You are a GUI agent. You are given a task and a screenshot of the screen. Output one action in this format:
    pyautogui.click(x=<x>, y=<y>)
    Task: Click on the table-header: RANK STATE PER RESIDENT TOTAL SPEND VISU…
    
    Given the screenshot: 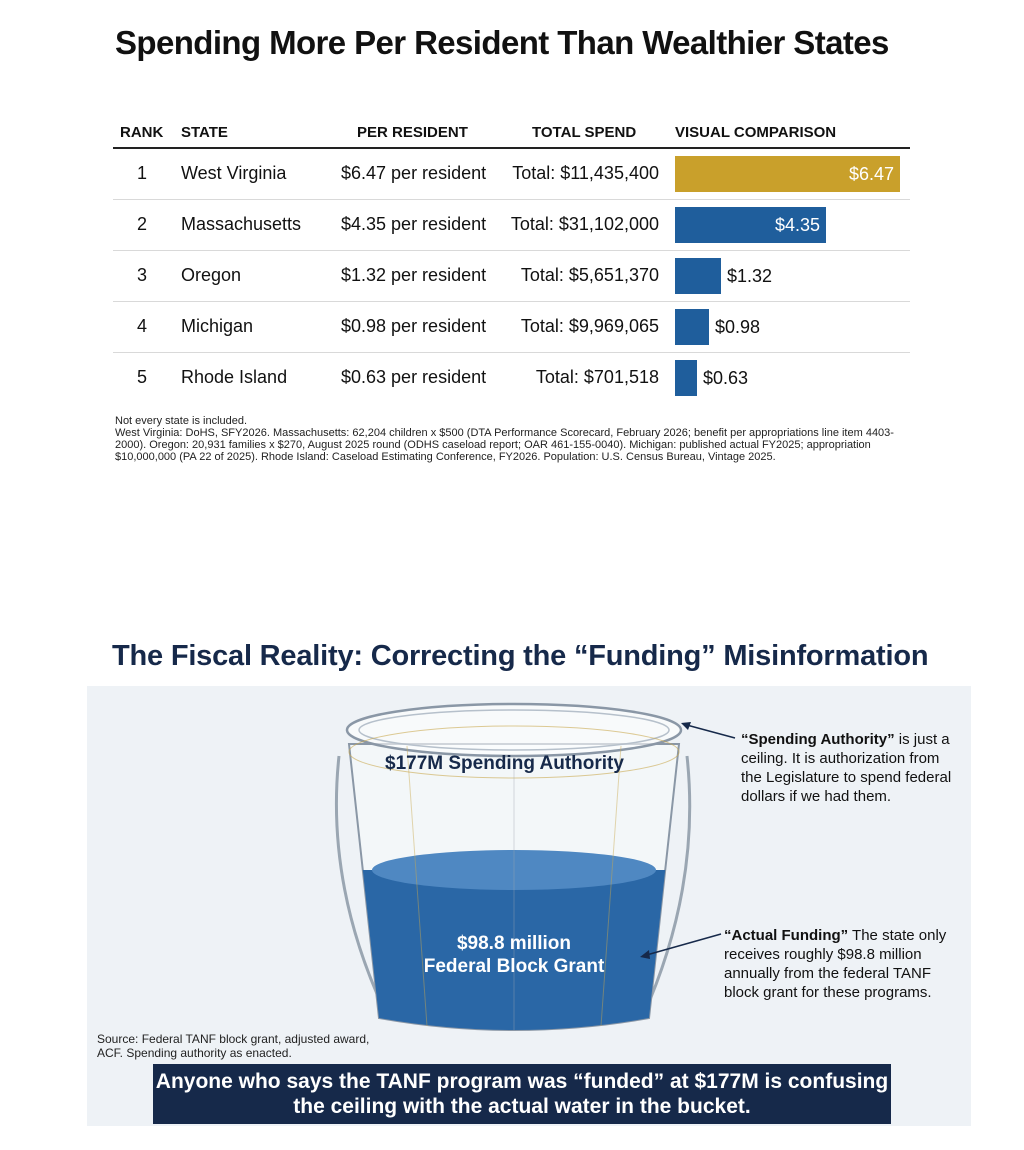 What is the action you would take?
    pyautogui.click(x=511, y=135)
    